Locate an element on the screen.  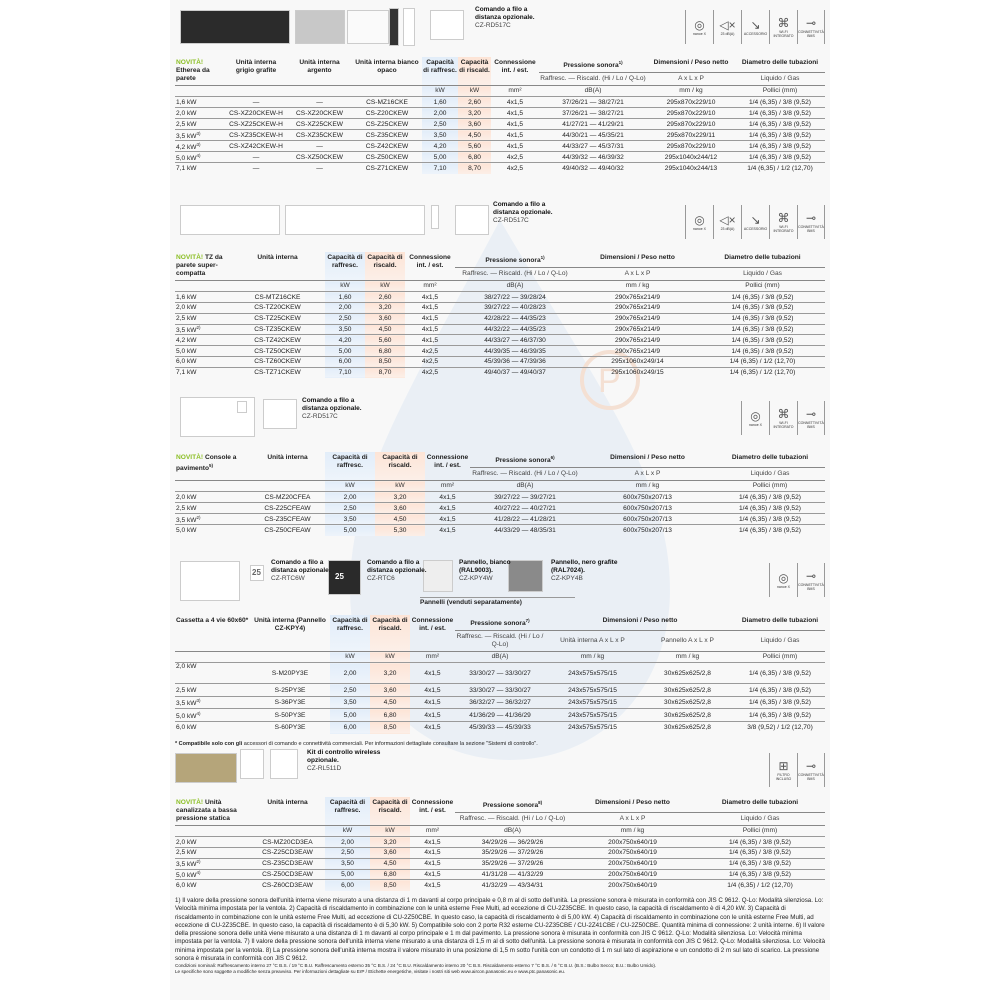
cell-value: 38/27/22 — 39/28/24 is located at coordinates (515, 297).